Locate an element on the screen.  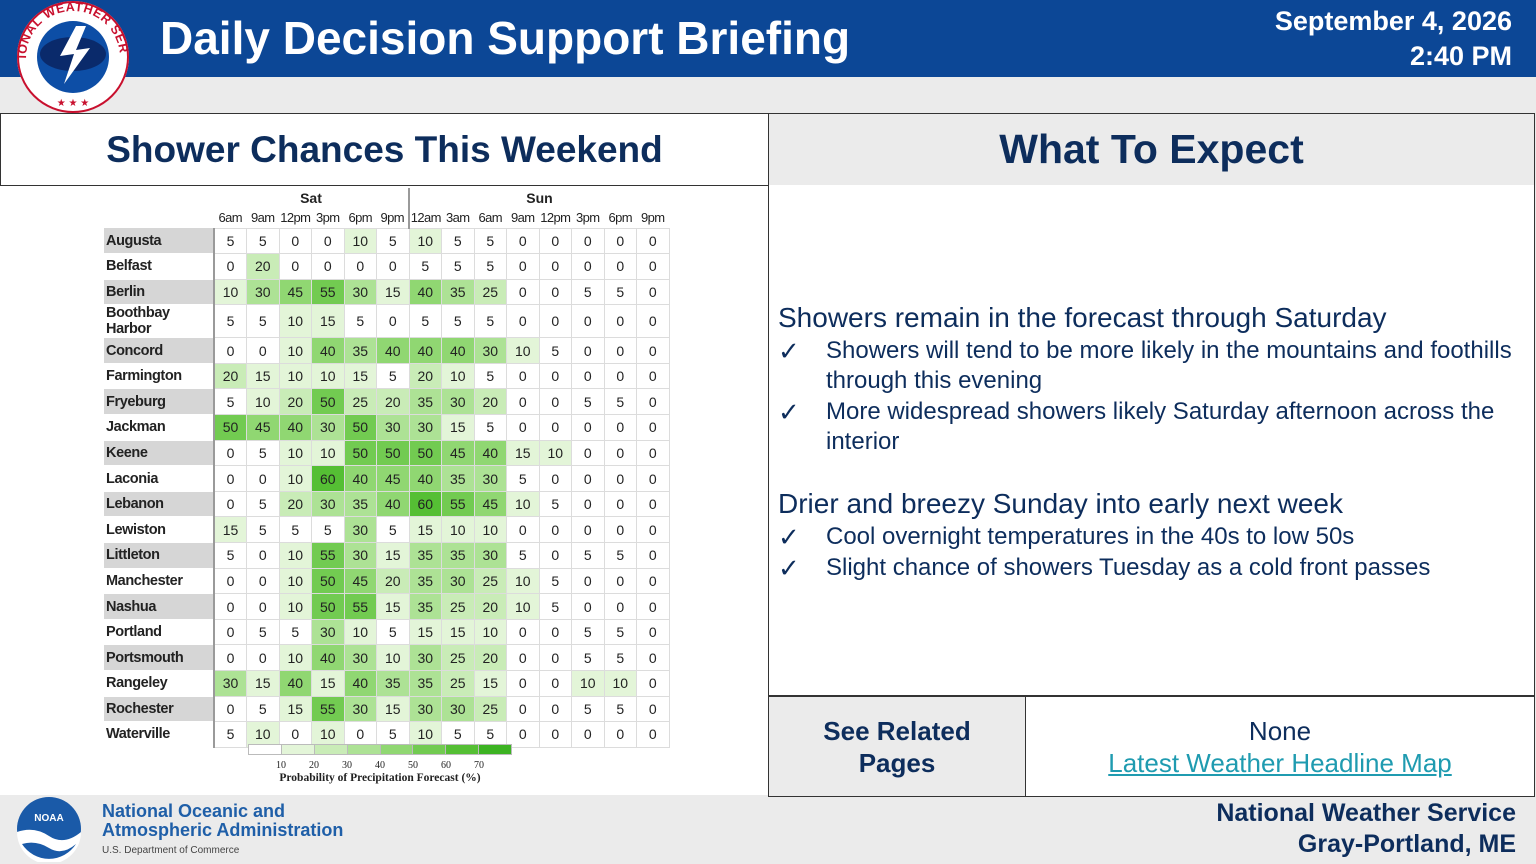
scale-tick-label: 10 is located at coordinates (281, 765).